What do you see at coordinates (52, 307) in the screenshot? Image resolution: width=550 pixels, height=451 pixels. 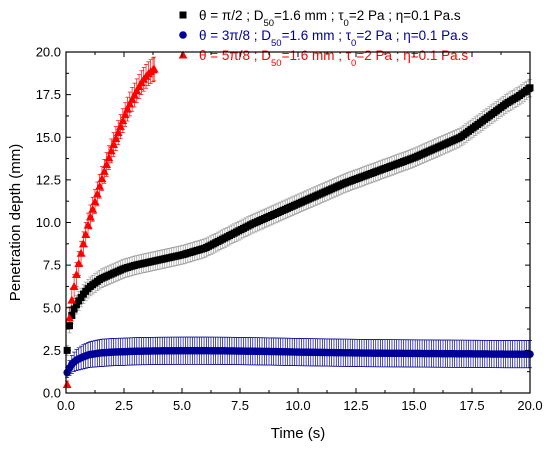 I see `y-tick-label: 5.0` at bounding box center [52, 307].